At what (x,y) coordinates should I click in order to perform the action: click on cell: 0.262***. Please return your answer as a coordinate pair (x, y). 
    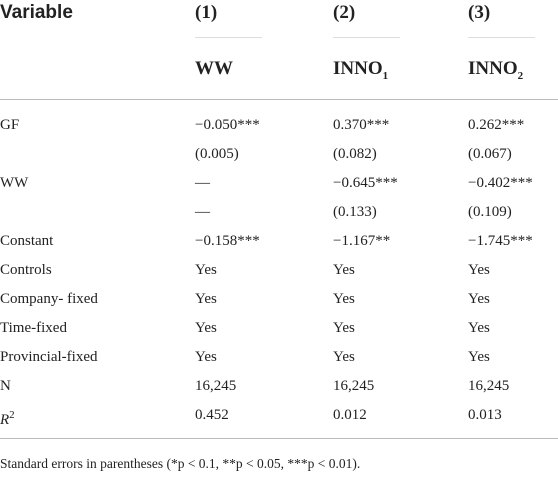
    Looking at the image, I should click on (496, 125).